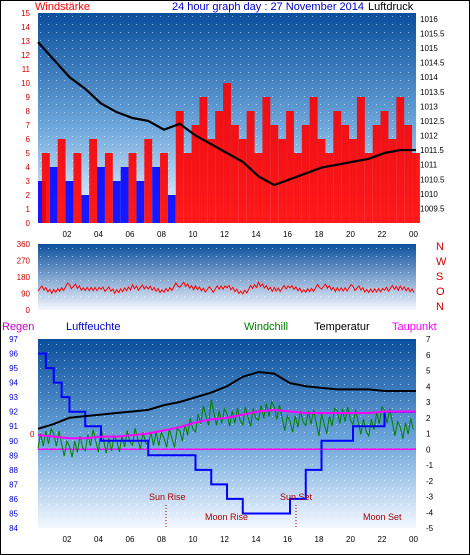 The image size is (470, 555). Describe the element at coordinates (432, 33) in the screenshot. I see `pressure-tick-label: 1015.5` at that location.